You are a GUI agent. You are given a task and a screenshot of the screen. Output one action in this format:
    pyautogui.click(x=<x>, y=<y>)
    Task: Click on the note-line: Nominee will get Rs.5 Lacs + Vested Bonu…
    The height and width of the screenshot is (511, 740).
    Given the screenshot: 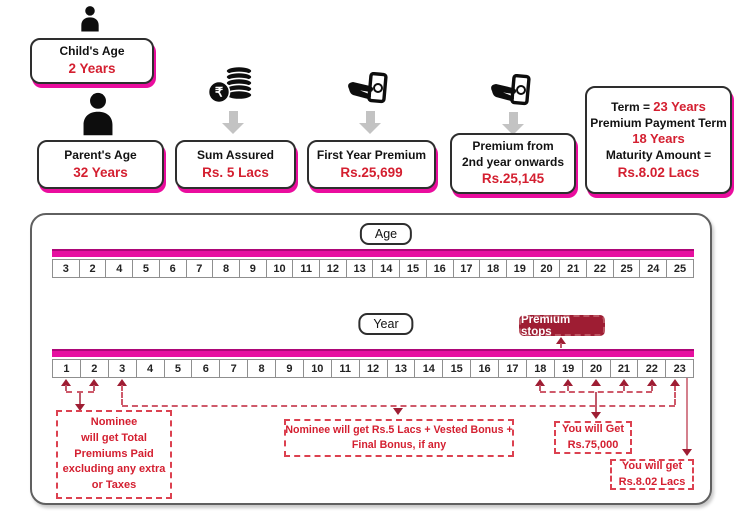 What is the action you would take?
    pyautogui.click(x=399, y=429)
    